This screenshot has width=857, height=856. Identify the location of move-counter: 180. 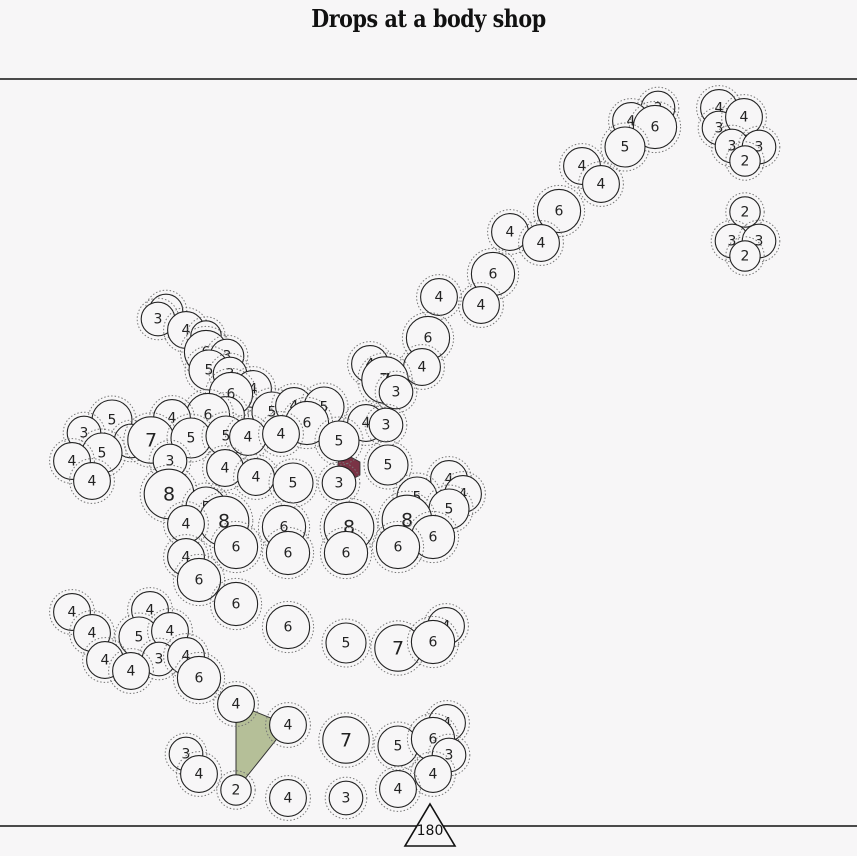
(430, 824).